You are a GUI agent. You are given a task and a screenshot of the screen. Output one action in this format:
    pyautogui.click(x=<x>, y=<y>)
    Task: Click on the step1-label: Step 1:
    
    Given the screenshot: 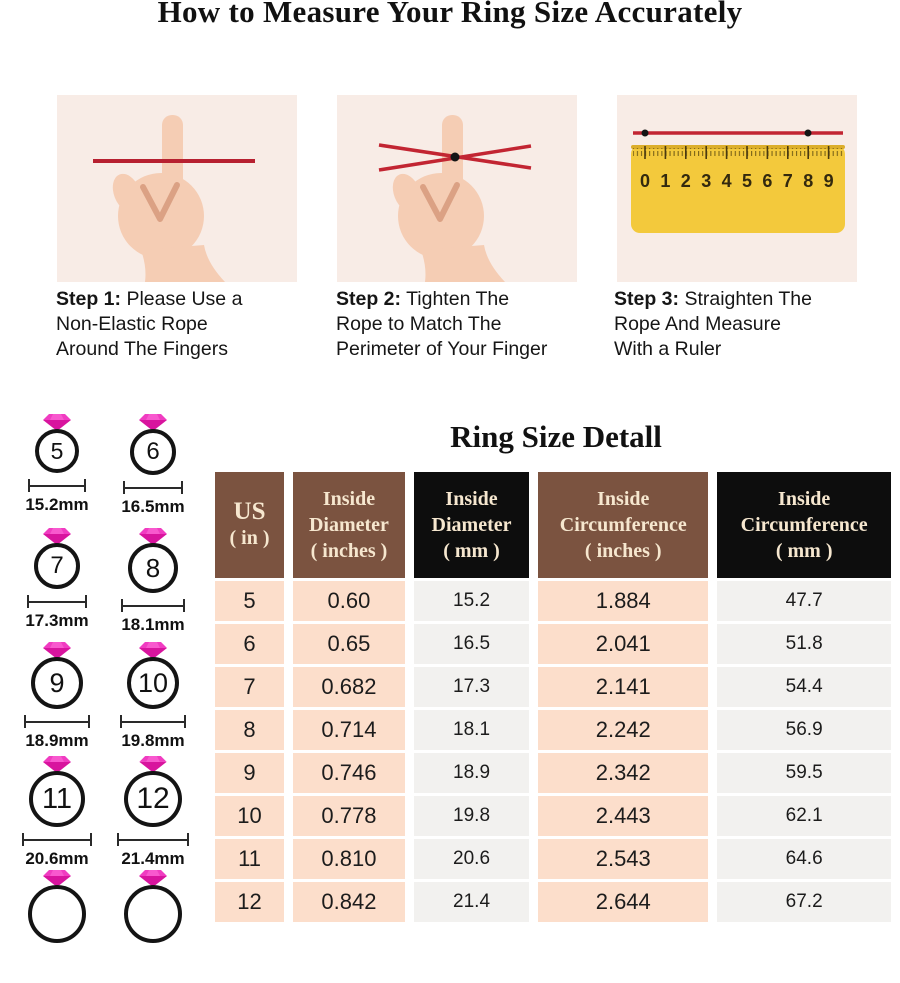 What is the action you would take?
    pyautogui.click(x=89, y=299)
    